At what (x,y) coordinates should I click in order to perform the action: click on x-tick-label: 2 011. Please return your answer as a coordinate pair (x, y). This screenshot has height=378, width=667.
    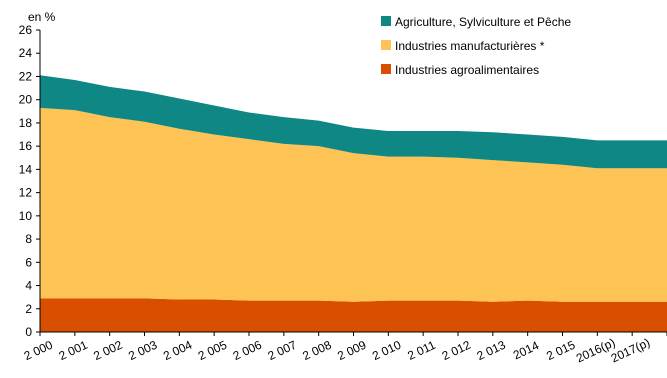
    Looking at the image, I should click on (421, 350).